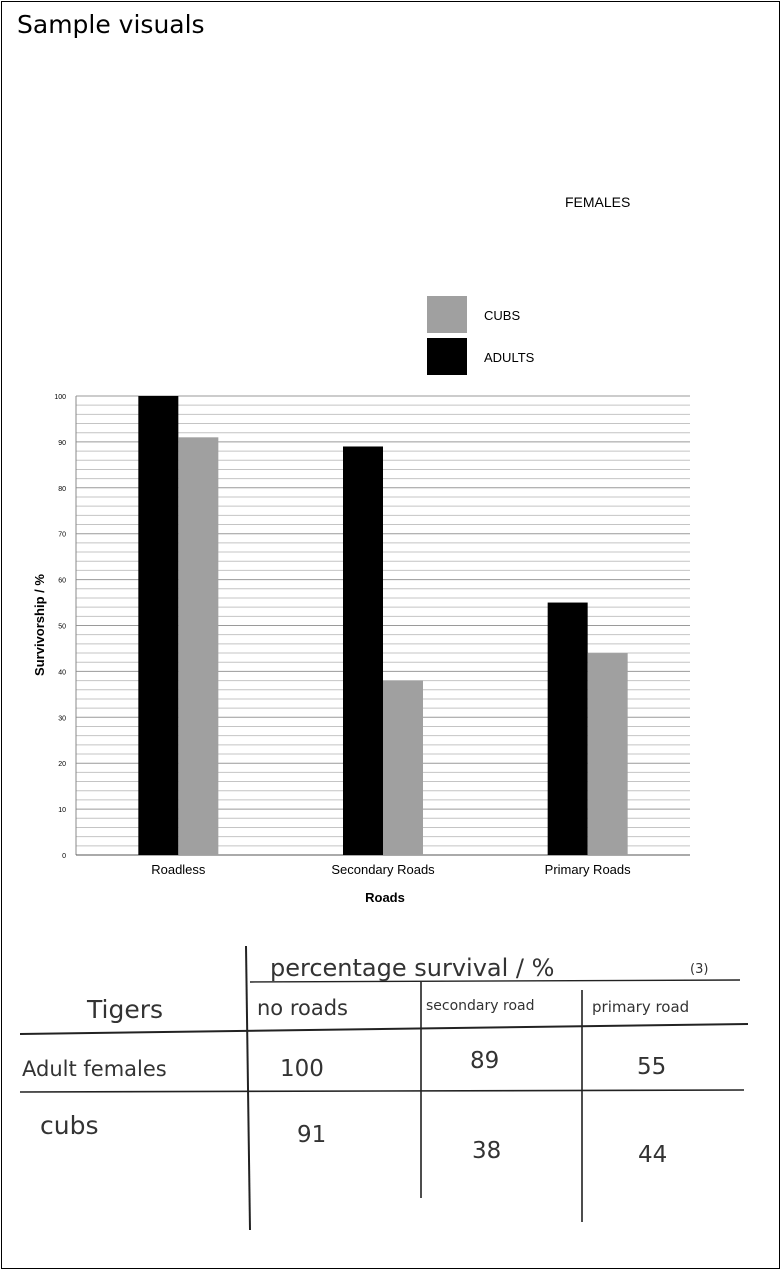 The height and width of the screenshot is (1272, 783). What do you see at coordinates (652, 1155) in the screenshot?
I see `table-cell: 44` at bounding box center [652, 1155].